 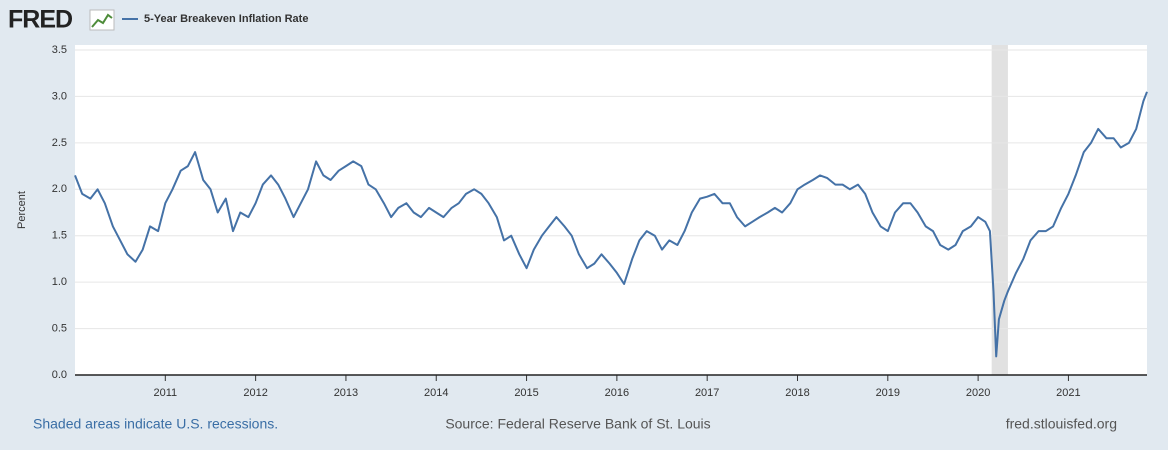 I want to click on x-tick-label: 2017, so click(x=707, y=393).